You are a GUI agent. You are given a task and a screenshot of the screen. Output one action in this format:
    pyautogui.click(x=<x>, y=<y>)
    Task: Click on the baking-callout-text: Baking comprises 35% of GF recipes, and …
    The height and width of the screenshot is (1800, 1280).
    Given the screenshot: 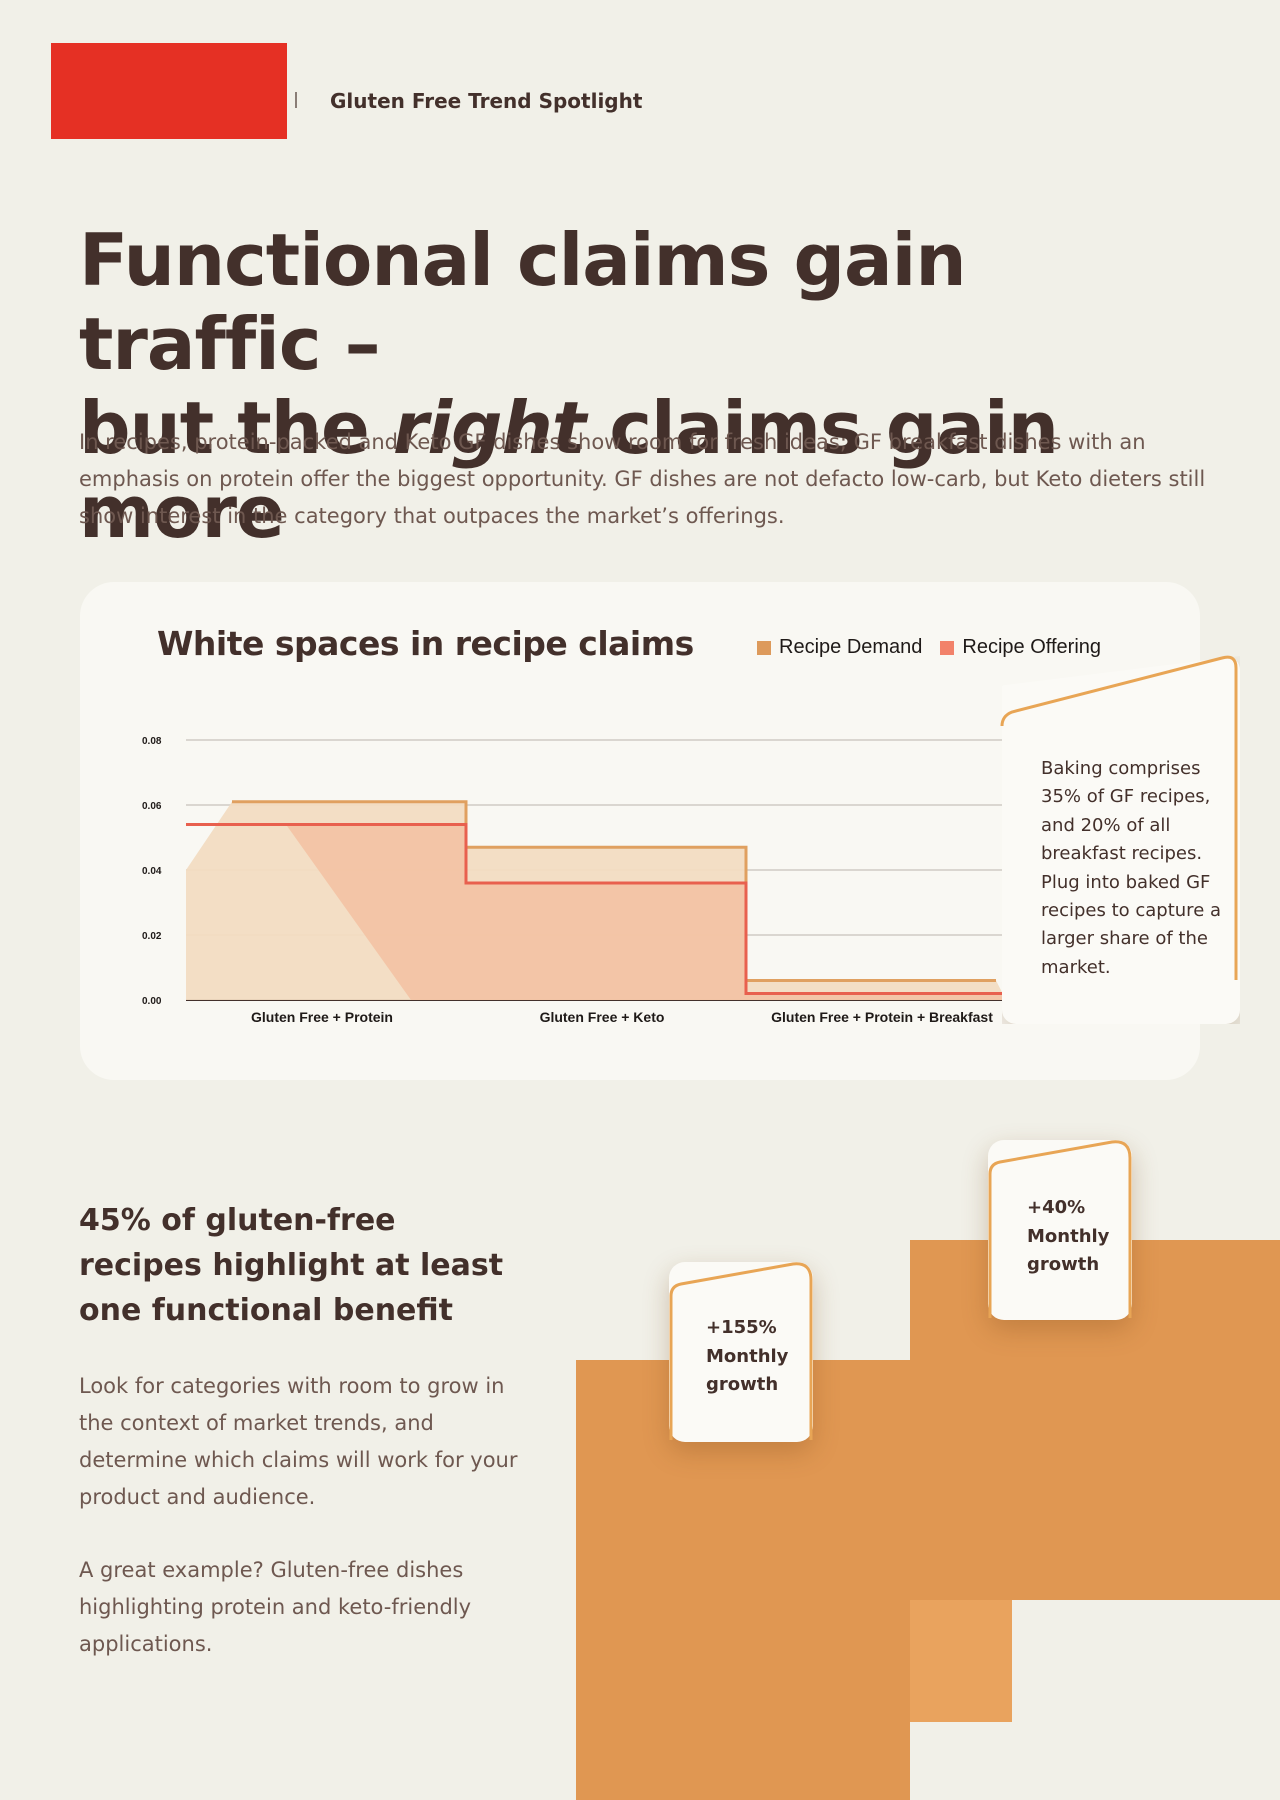 What is the action you would take?
    pyautogui.click(x=1131, y=868)
    